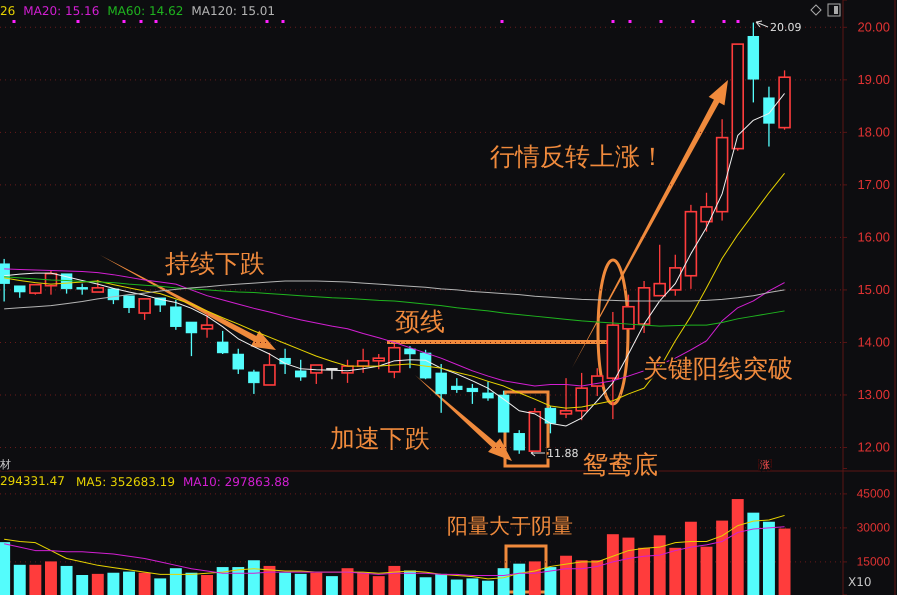 The width and height of the screenshot is (897, 595). I want to click on y-tick-label: 15.00, so click(873, 290).